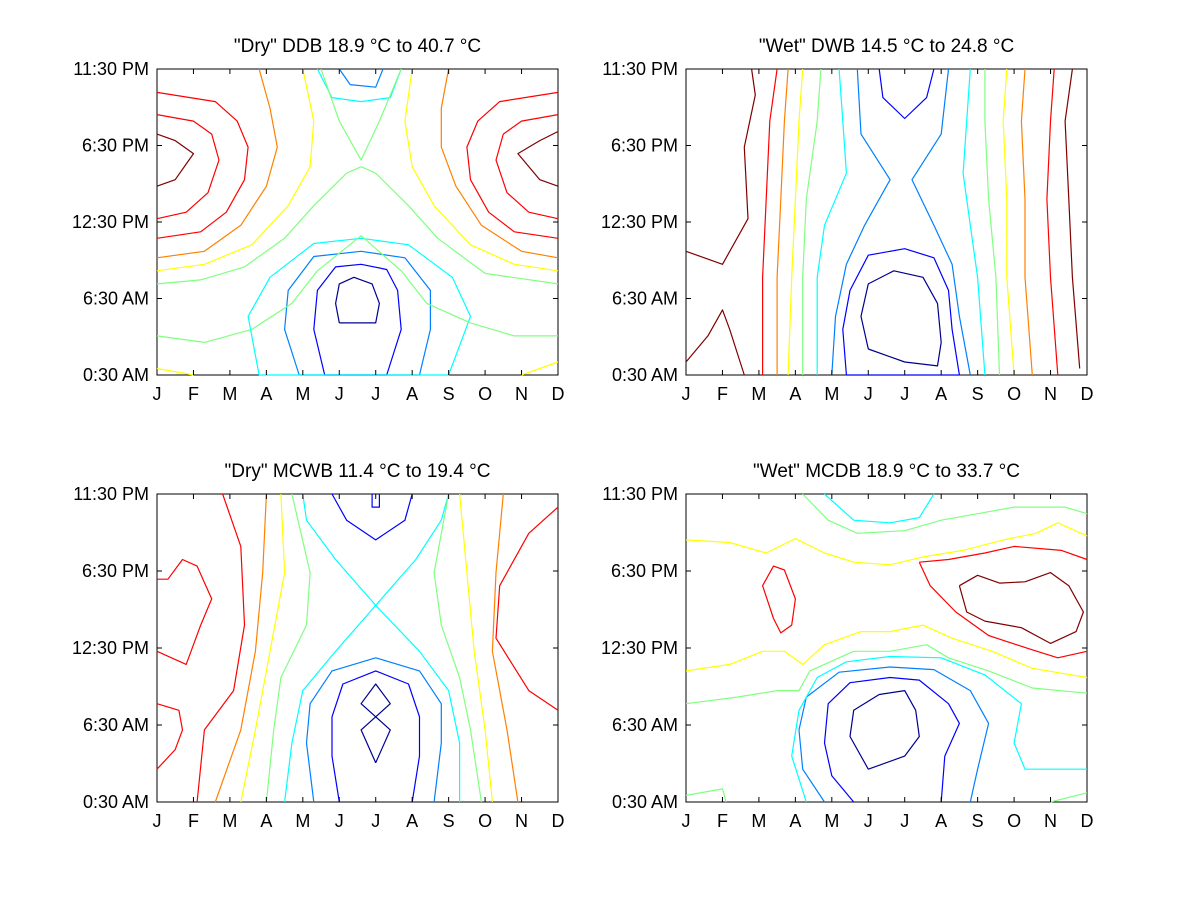  Describe the element at coordinates (886, 46) in the screenshot. I see `panel-title: "Wet" DWB 14.5 °C to 24.8 °C` at that location.